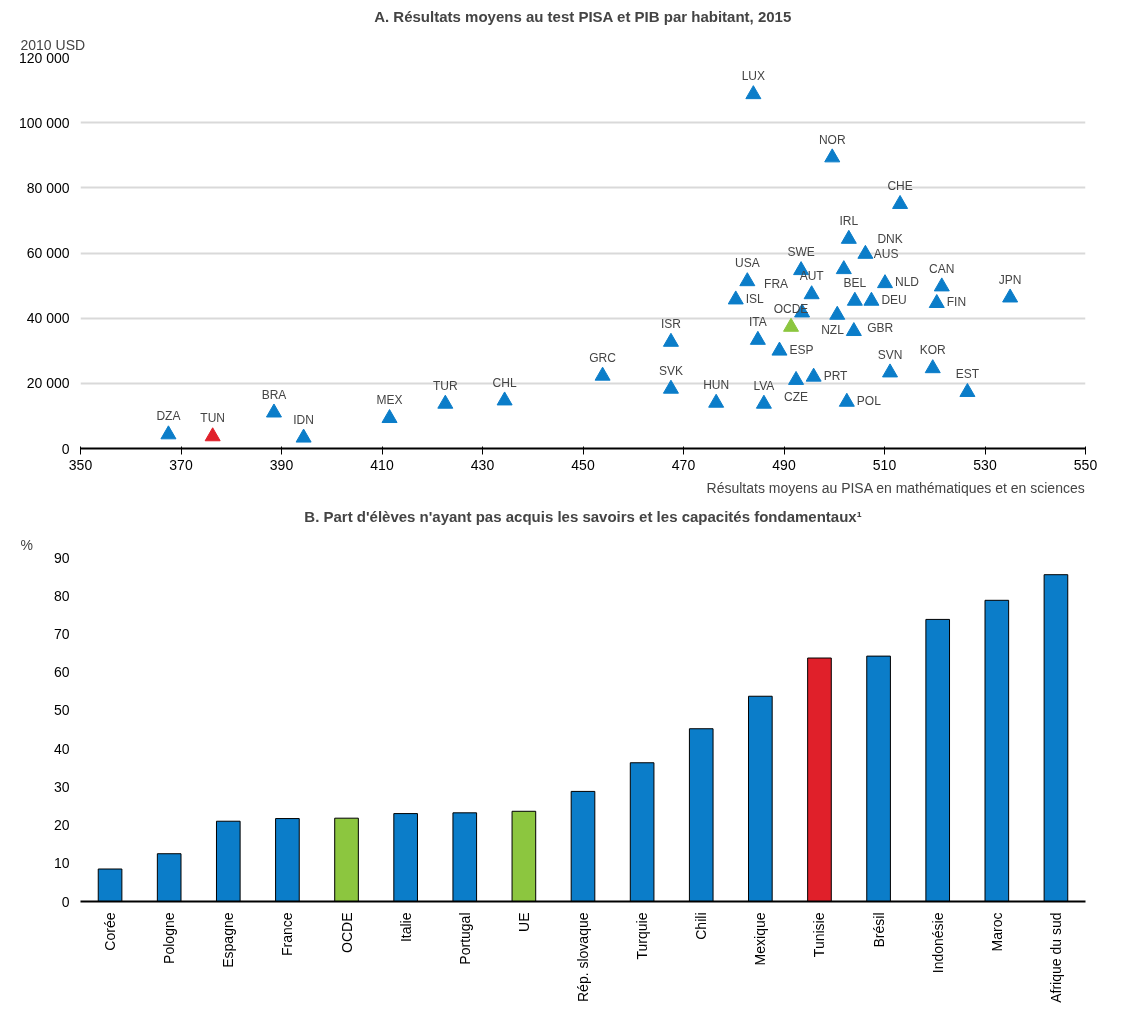 The height and width of the screenshot is (1012, 1142). Describe the element at coordinates (61, 633) in the screenshot. I see `y-tick-label: 70` at that location.